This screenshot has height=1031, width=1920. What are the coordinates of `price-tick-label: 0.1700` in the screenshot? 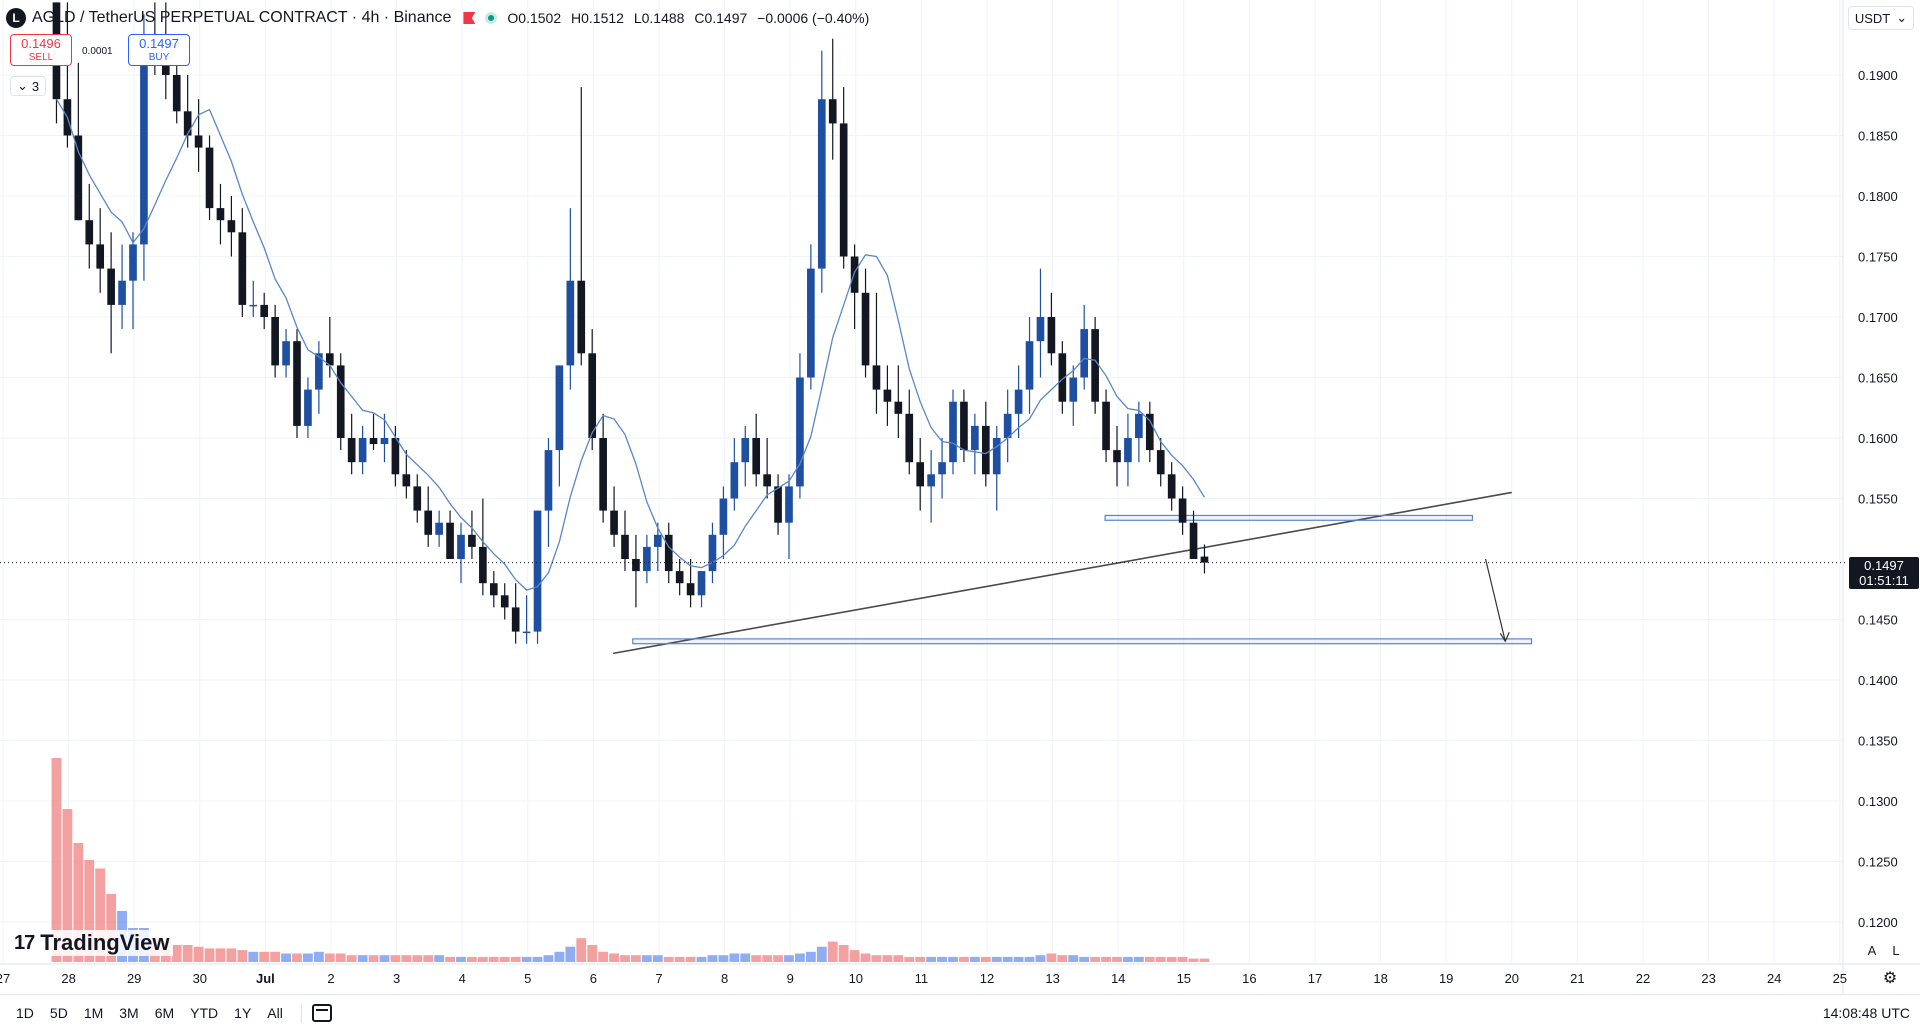 It's located at (1878, 317).